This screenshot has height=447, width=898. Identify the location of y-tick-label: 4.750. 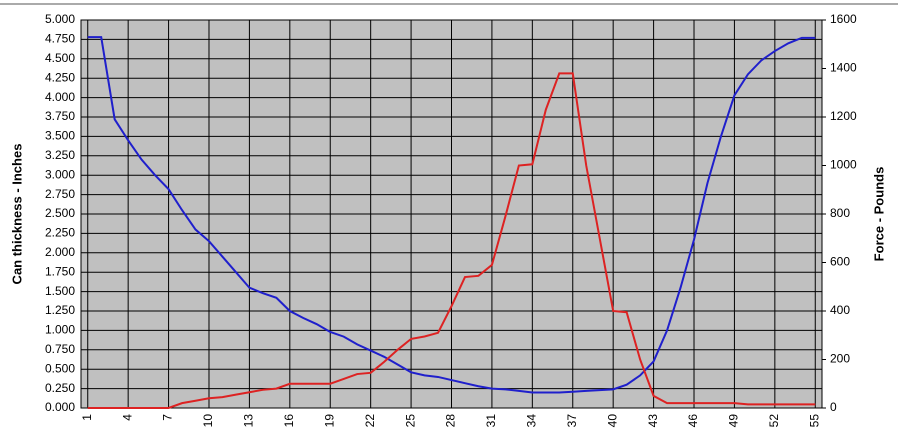
(60, 39).